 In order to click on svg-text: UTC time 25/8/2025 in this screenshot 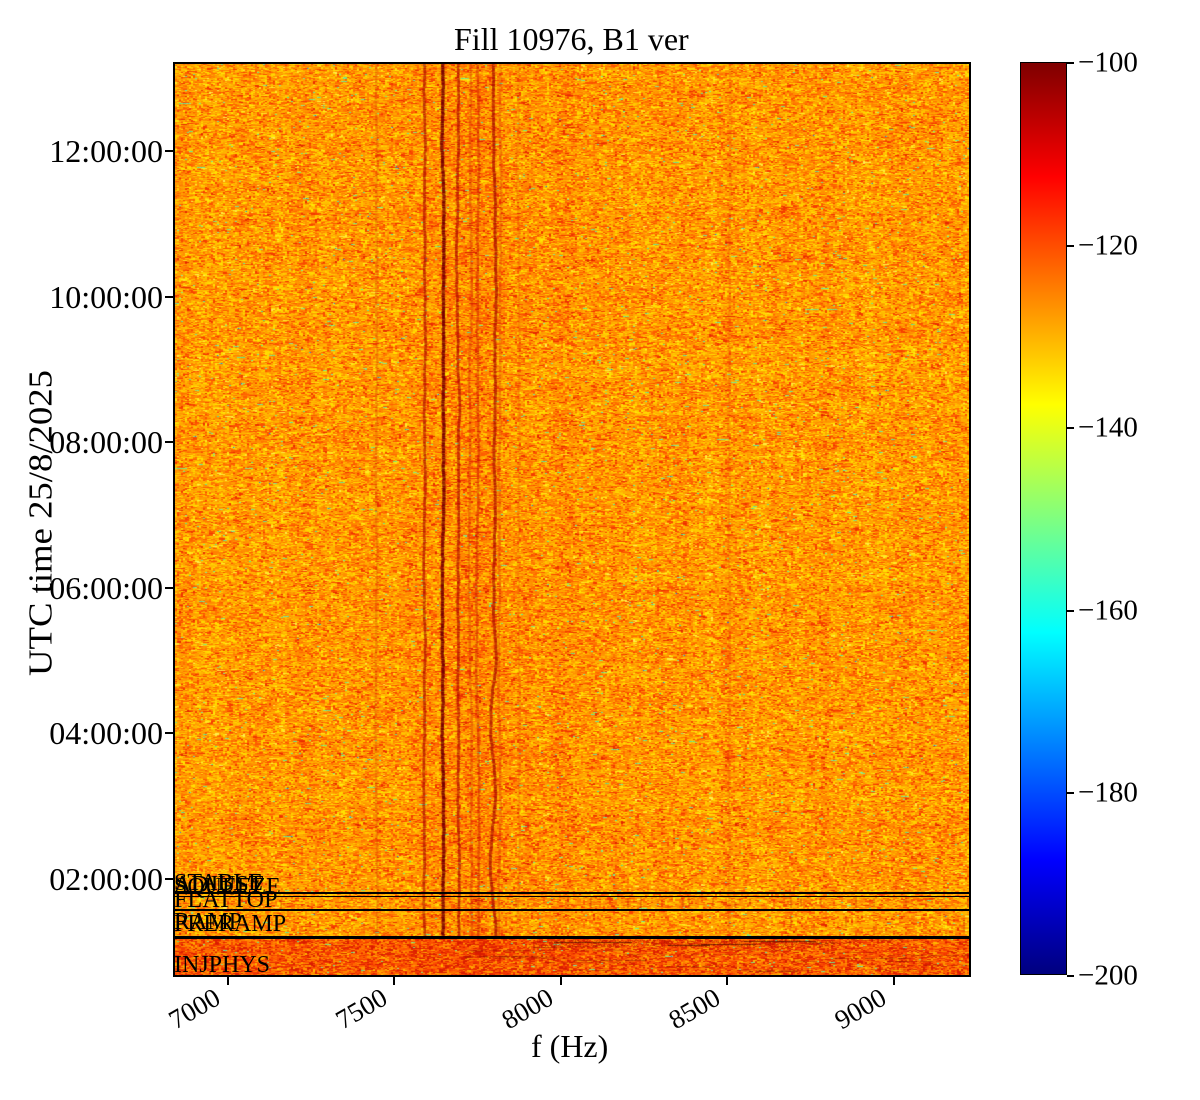, I will do `click(41, 523)`.